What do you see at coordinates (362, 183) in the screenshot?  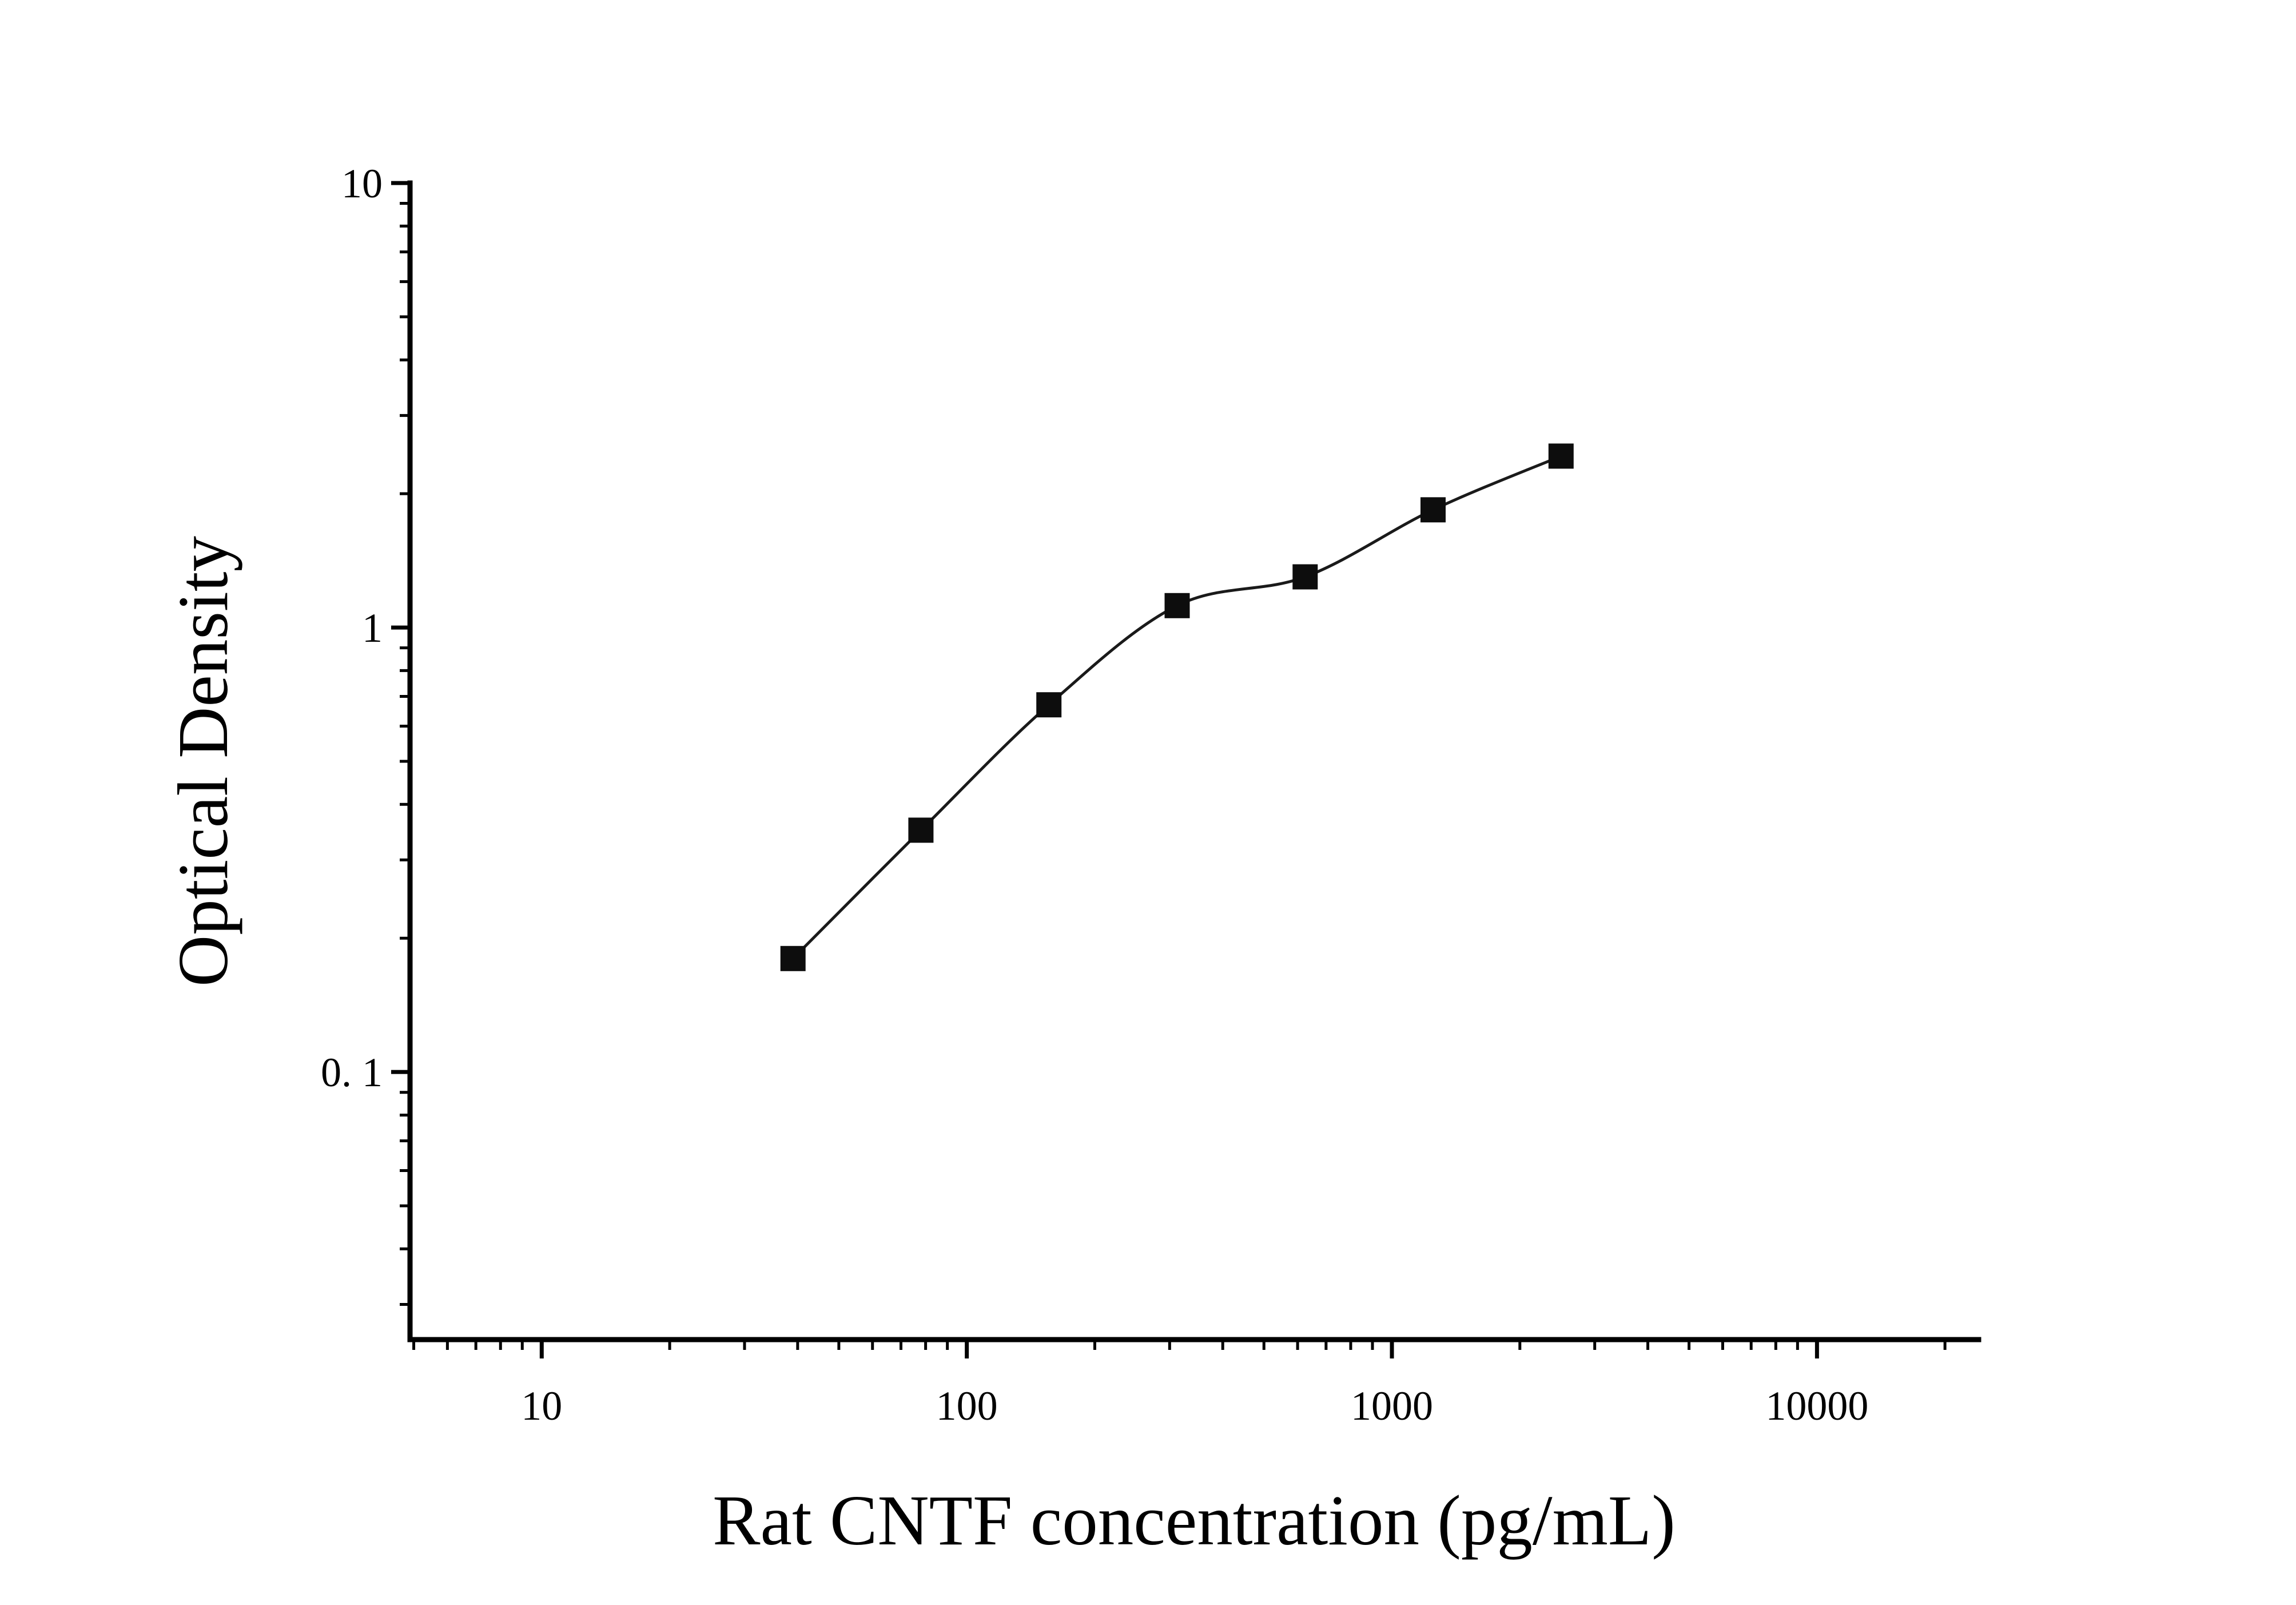 I see `y-tick-label: 10` at bounding box center [362, 183].